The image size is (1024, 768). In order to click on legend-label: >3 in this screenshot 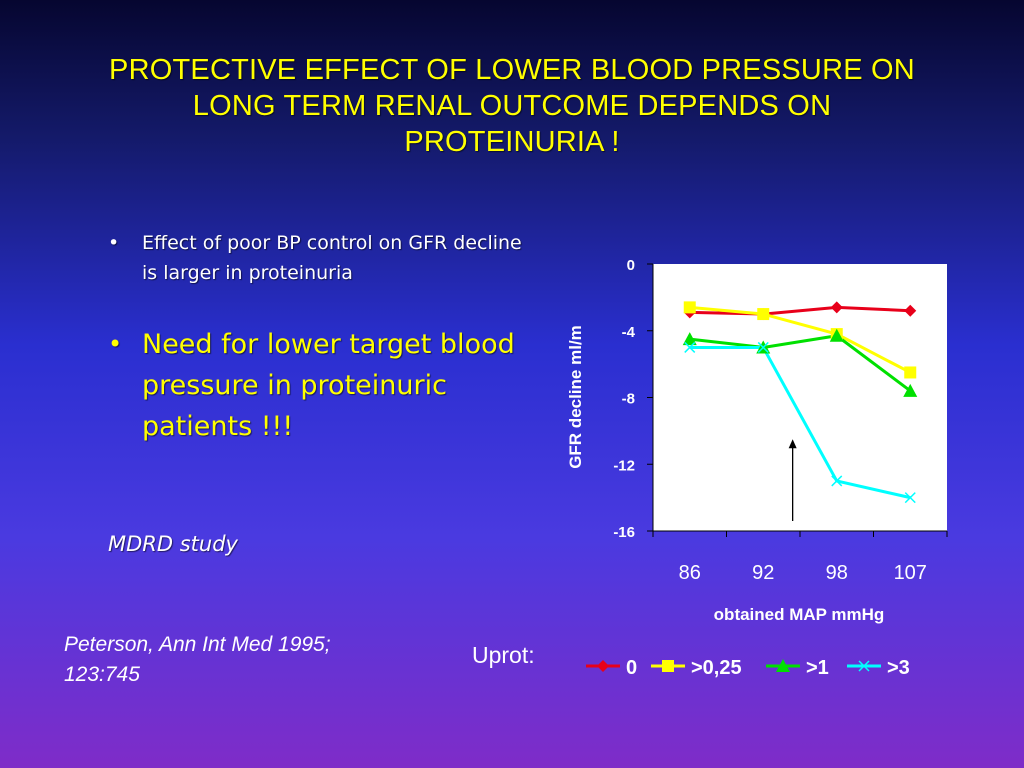, I will do `click(898, 668)`.